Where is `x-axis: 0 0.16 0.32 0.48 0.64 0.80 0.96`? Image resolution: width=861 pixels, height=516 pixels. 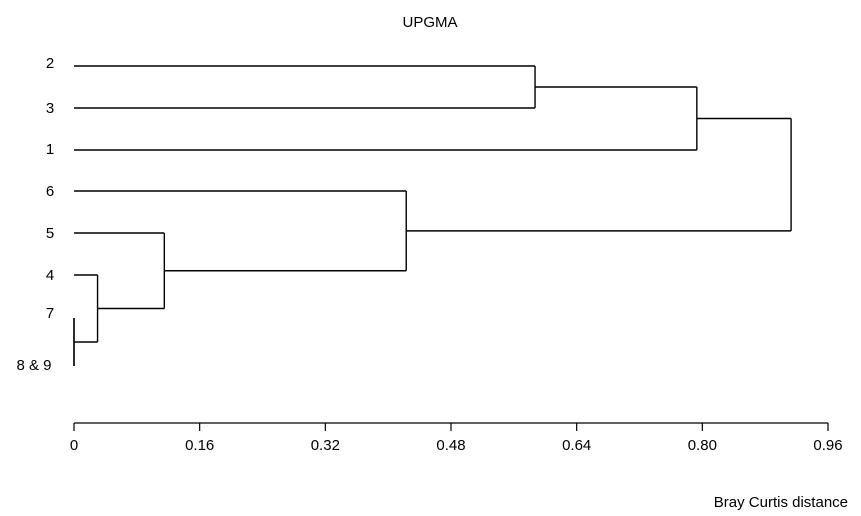 x-axis: 0 0.16 0.32 0.48 0.64 0.80 0.96 is located at coordinates (456, 438).